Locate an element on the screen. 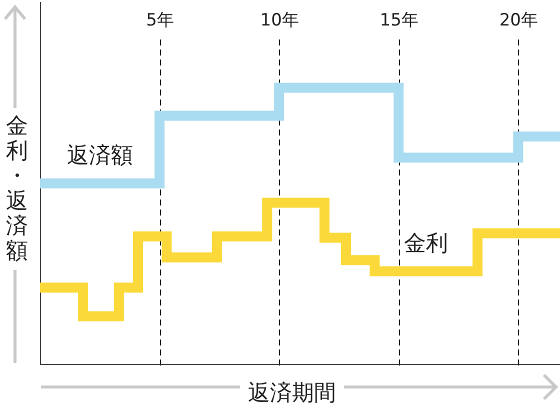 This screenshot has width=560, height=420. x-axis-title: 返済期間 is located at coordinates (292, 393).